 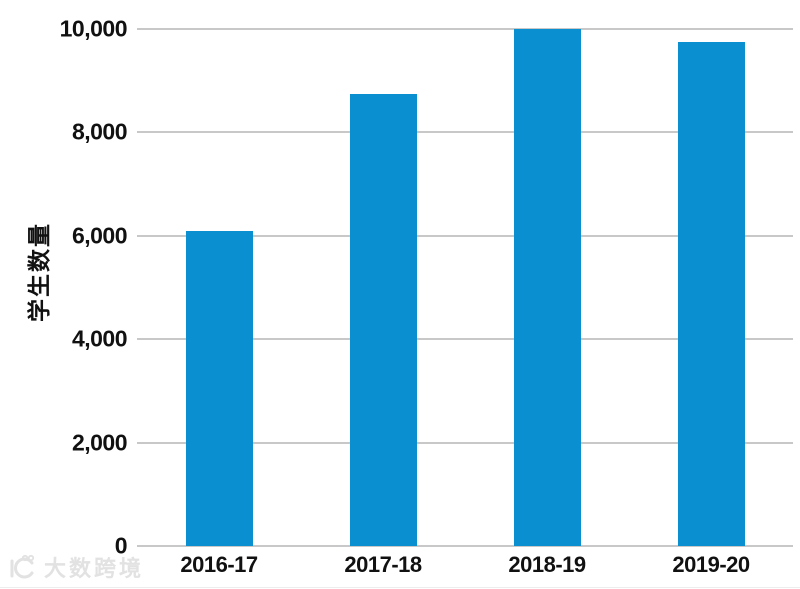 I want to click on y-axis-tick-labels: 0 2,000 4,000 6,000 8,000 10,000, so click(x=64, y=287).